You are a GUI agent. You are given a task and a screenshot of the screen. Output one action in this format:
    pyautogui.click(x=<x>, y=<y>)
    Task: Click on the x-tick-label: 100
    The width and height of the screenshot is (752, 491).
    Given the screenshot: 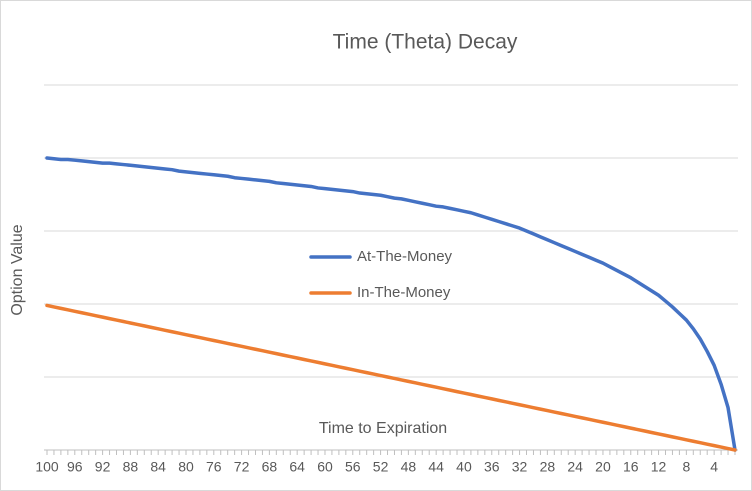 What is the action you would take?
    pyautogui.click(x=47, y=467)
    